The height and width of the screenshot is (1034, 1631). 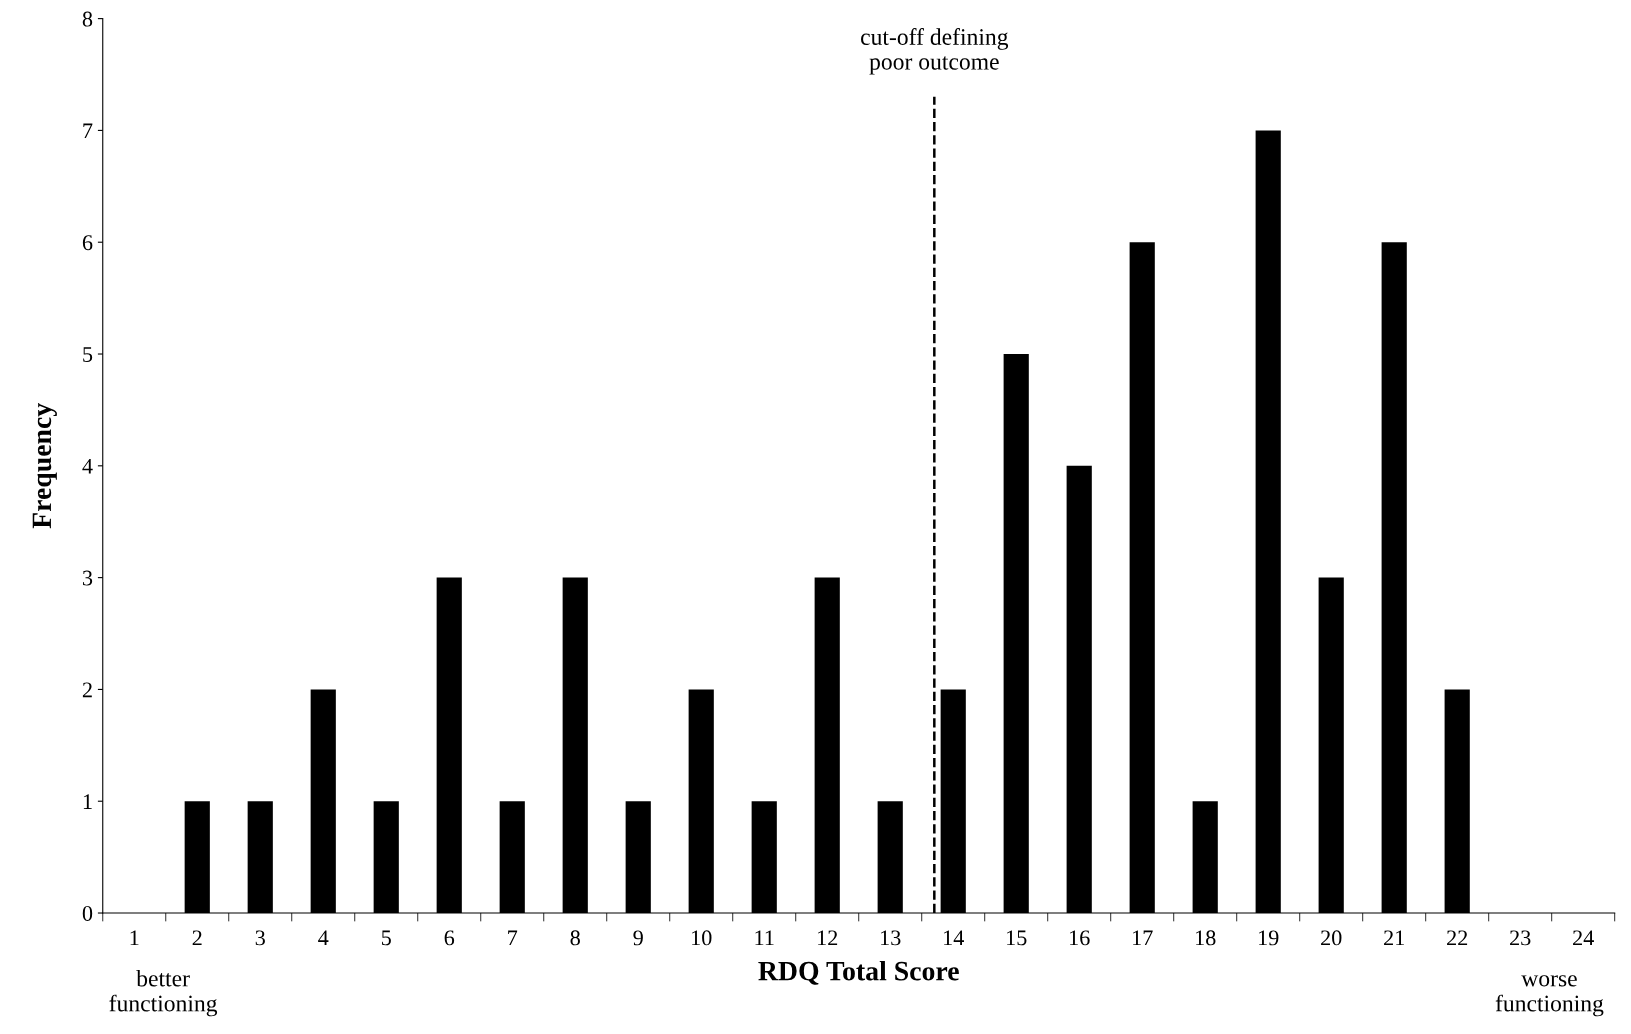 I want to click on x-tick-label: 17, so click(x=1143, y=938).